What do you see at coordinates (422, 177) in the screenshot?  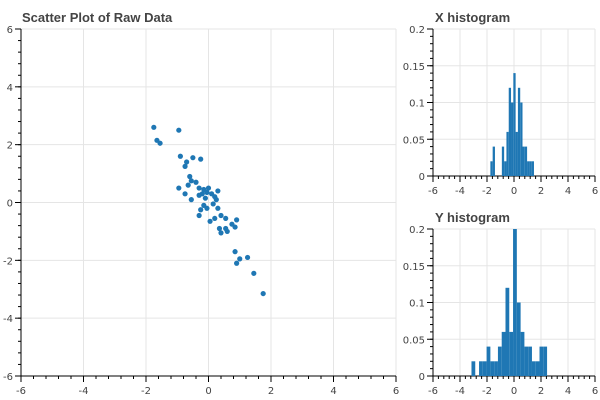 I see `x-histogram-y-tick-label: 0` at bounding box center [422, 177].